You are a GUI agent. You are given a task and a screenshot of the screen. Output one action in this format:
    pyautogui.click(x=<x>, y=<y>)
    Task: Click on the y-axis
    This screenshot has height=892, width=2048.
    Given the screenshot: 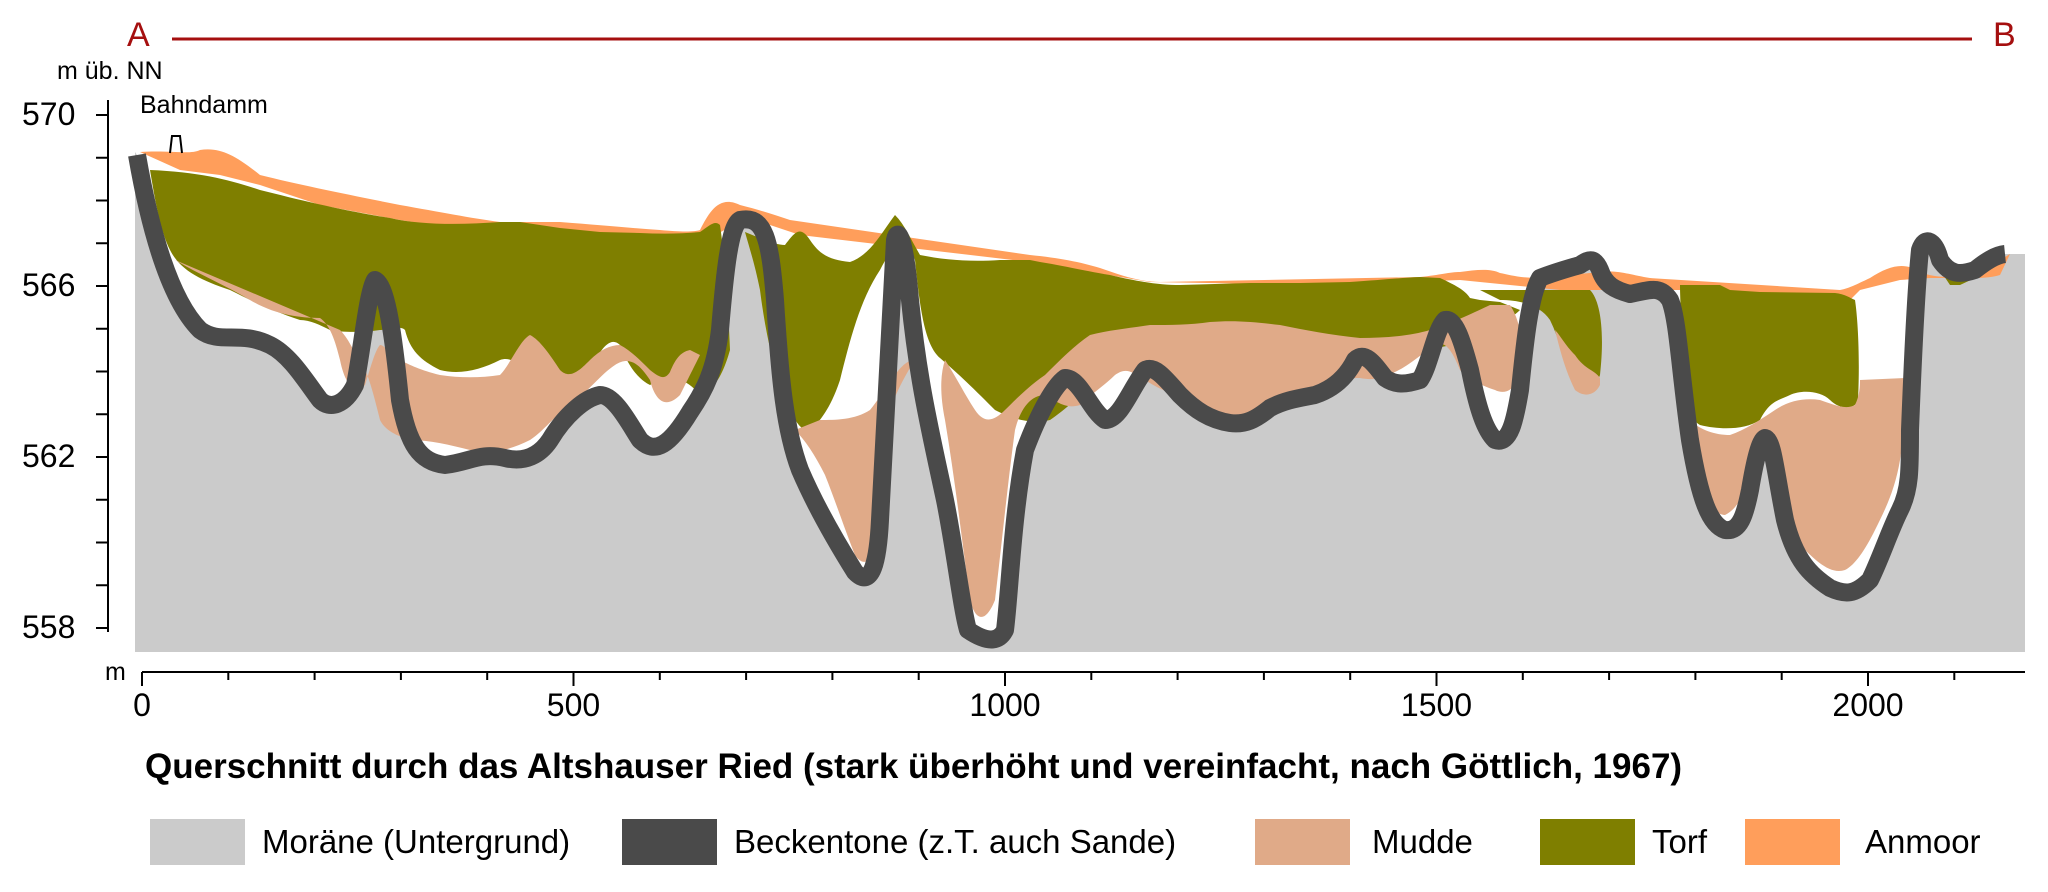 What is the action you would take?
    pyautogui.click(x=102, y=366)
    